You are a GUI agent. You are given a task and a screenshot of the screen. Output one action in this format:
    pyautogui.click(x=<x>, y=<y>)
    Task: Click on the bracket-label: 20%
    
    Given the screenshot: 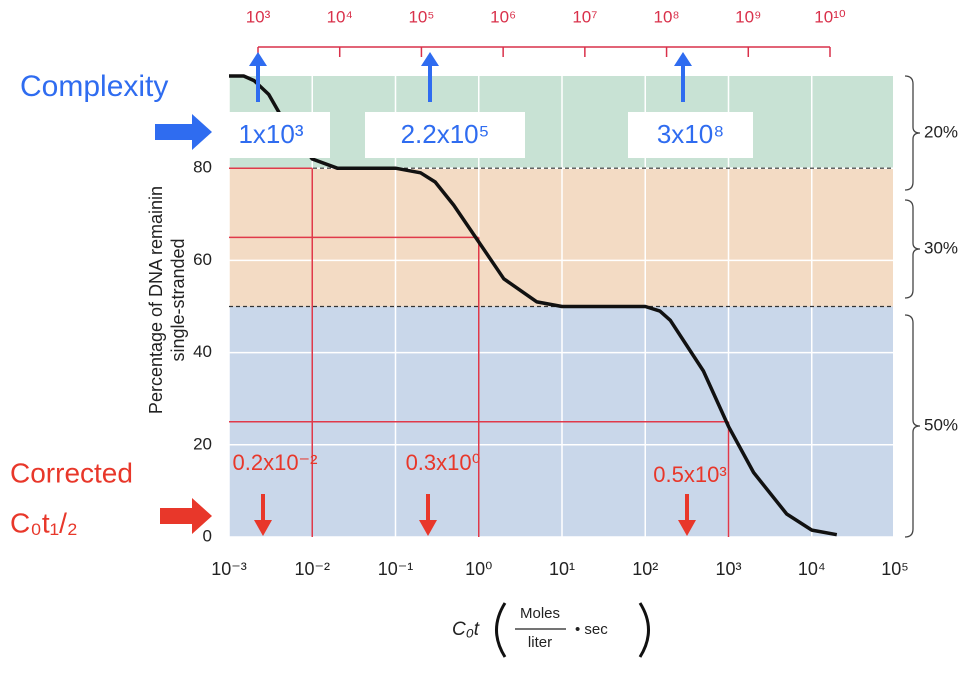 What is the action you would take?
    pyautogui.click(x=941, y=131)
    